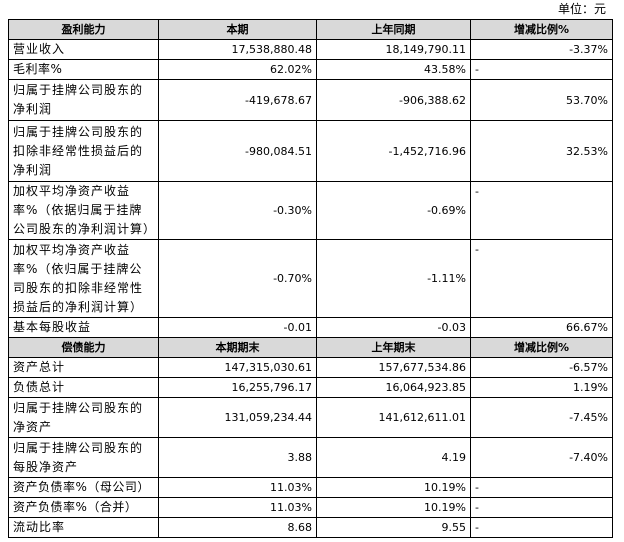 The width and height of the screenshot is (624, 542). I want to click on current-value: 62.02%, so click(237, 69).